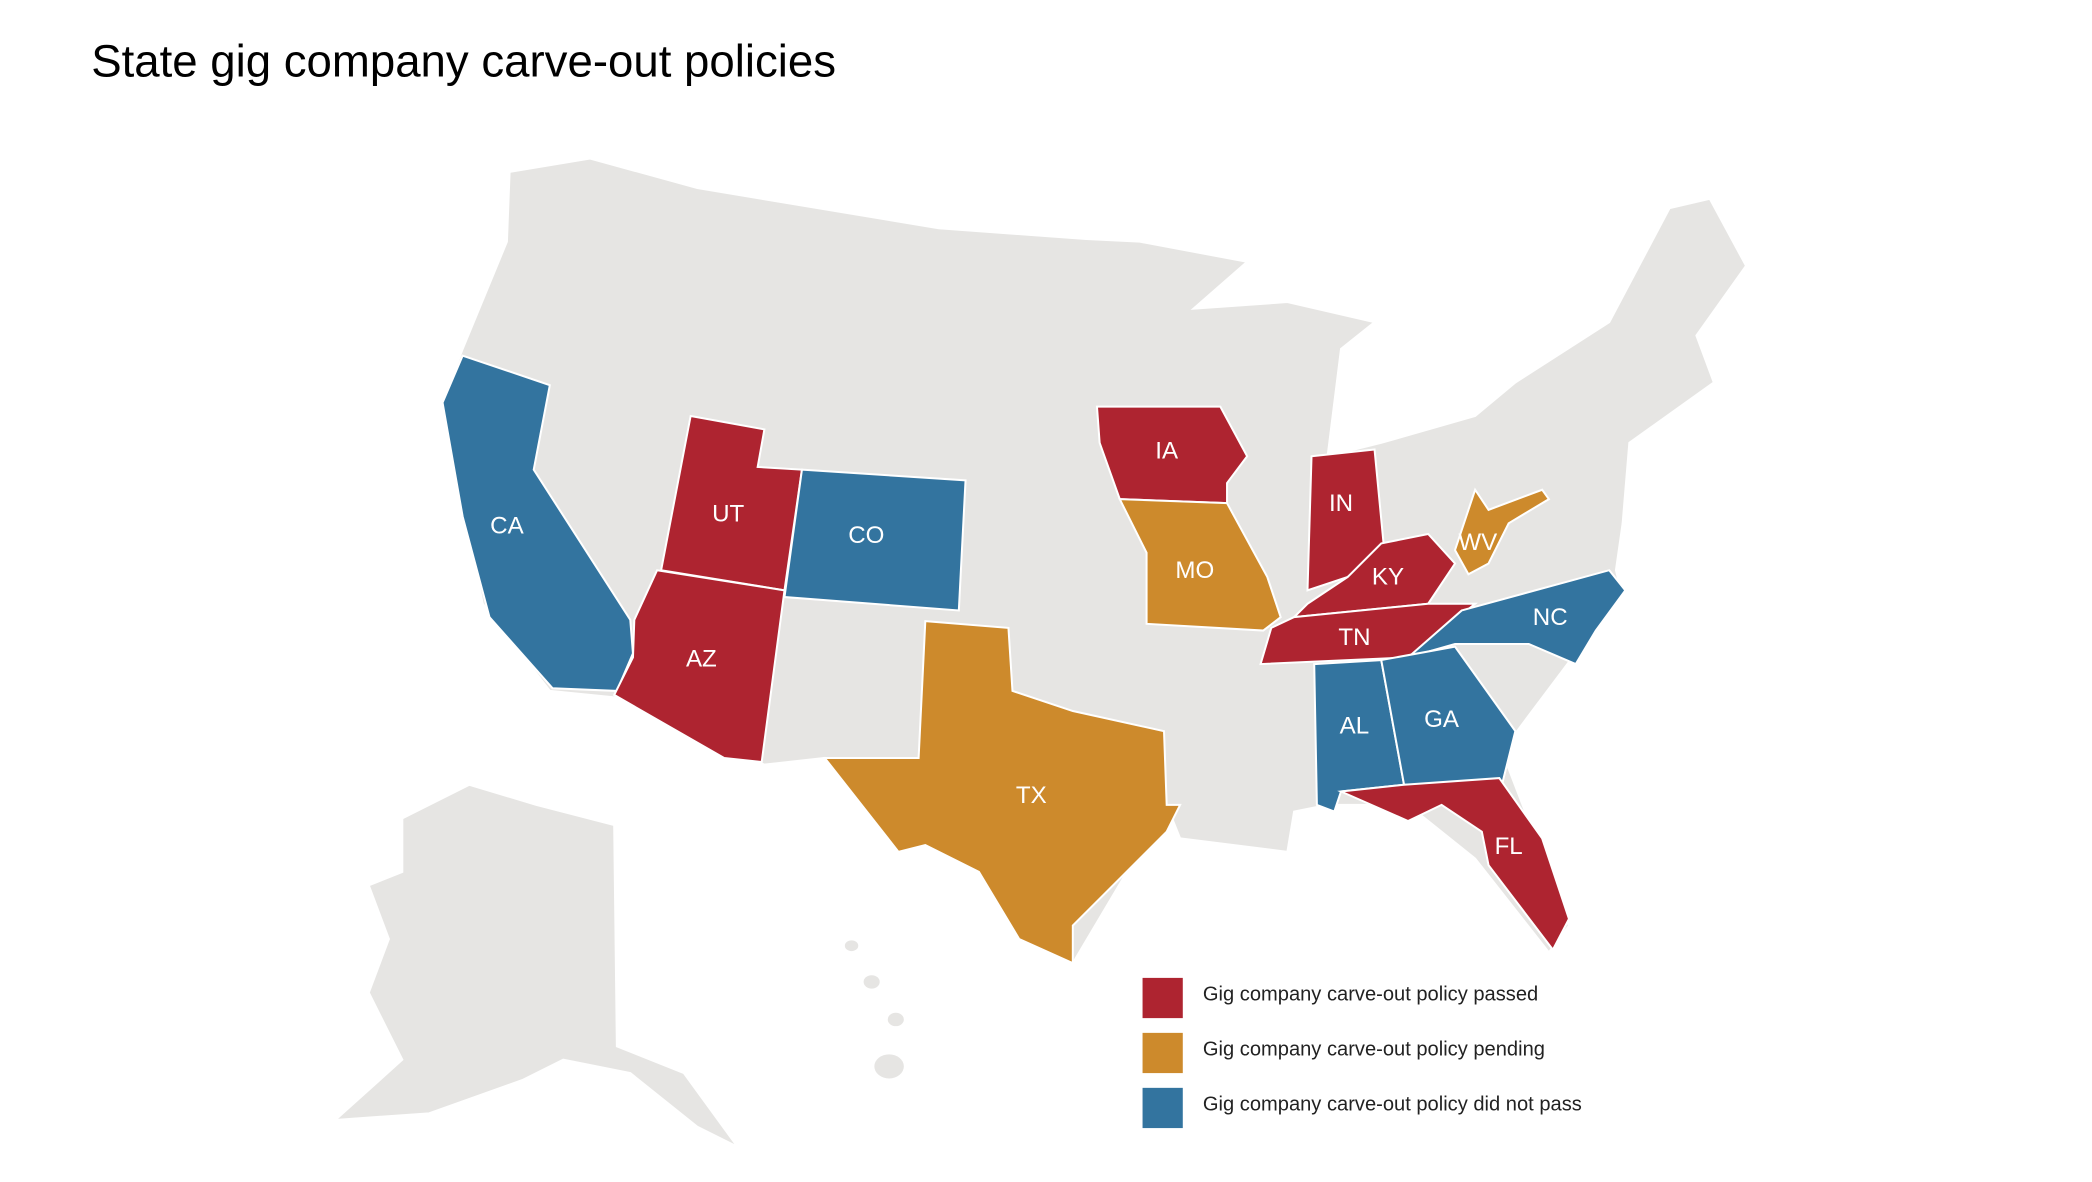 Image resolution: width=2092 pixels, height=1182 pixels. What do you see at coordinates (1509, 846) in the screenshot?
I see `state-label: FL` at bounding box center [1509, 846].